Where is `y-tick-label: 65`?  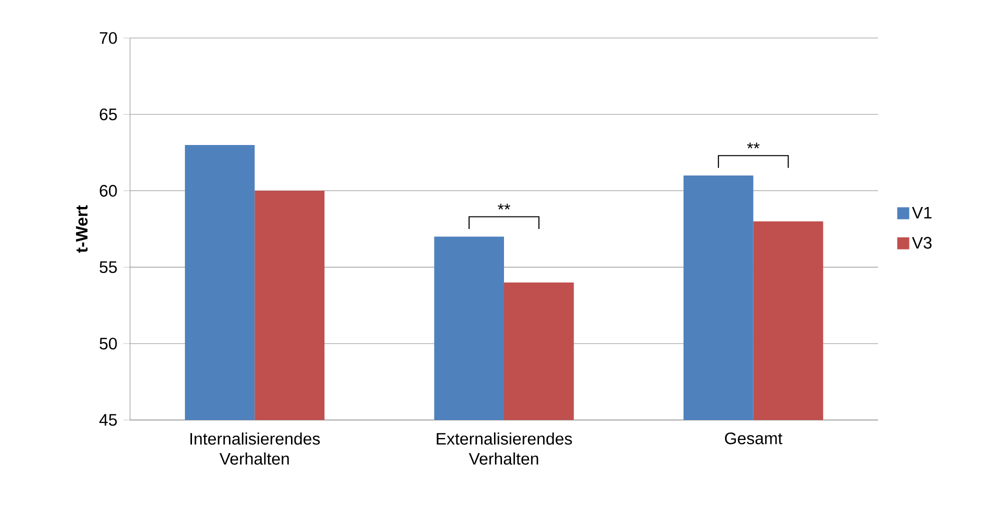
y-tick-label: 65 is located at coordinates (108, 114).